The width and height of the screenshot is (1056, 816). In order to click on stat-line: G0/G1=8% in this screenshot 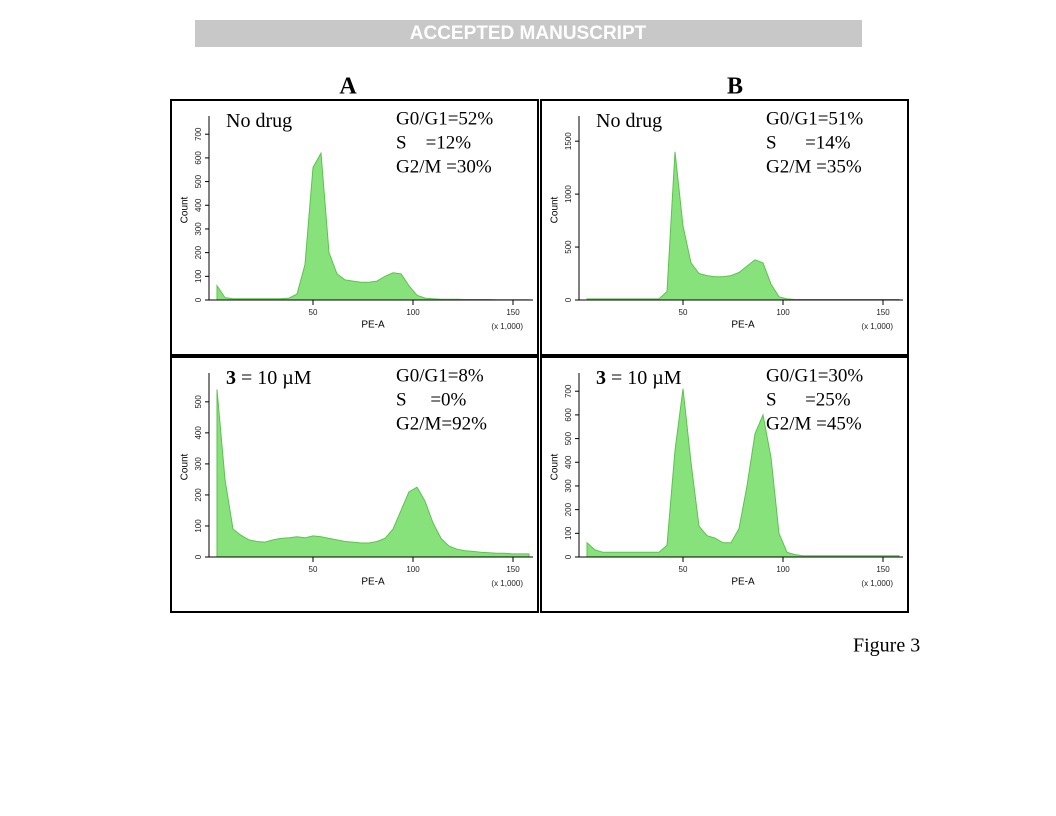, I will do `click(440, 375)`.